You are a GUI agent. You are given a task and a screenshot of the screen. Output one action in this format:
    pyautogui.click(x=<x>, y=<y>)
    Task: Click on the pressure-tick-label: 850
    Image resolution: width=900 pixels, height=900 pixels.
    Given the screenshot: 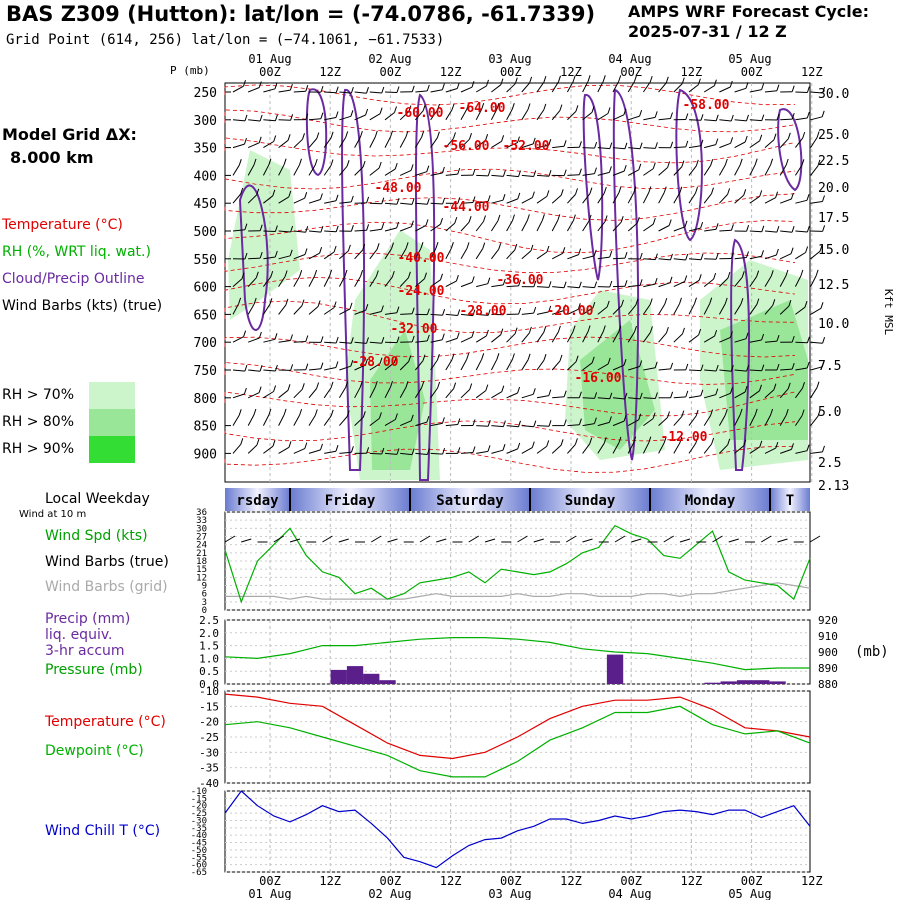 What is the action you would take?
    pyautogui.click(x=205, y=427)
    